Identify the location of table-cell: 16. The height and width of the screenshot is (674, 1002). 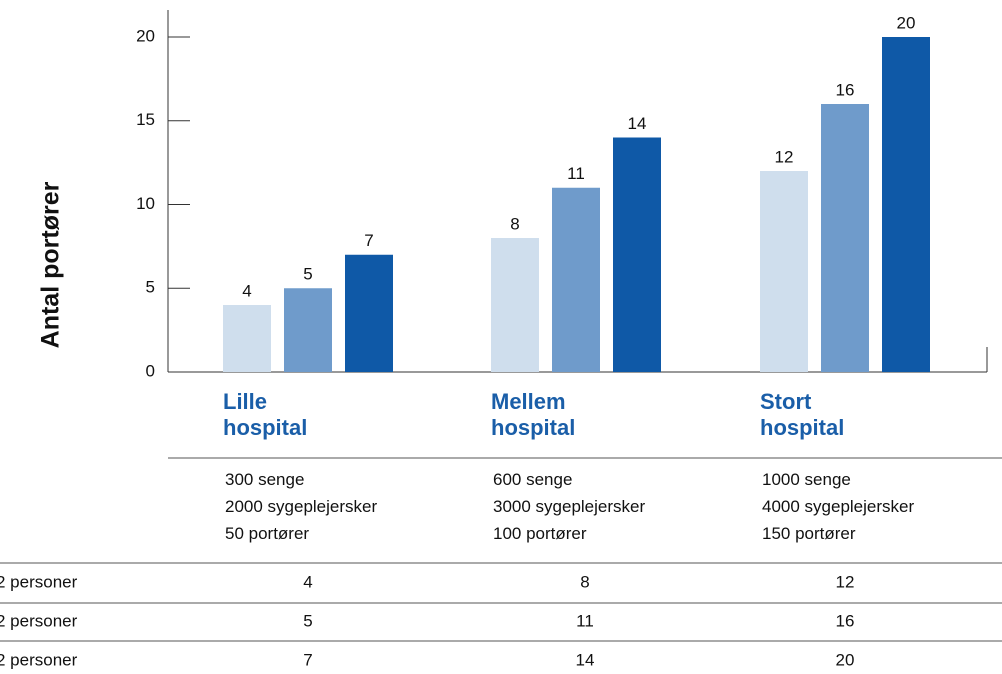
(845, 620).